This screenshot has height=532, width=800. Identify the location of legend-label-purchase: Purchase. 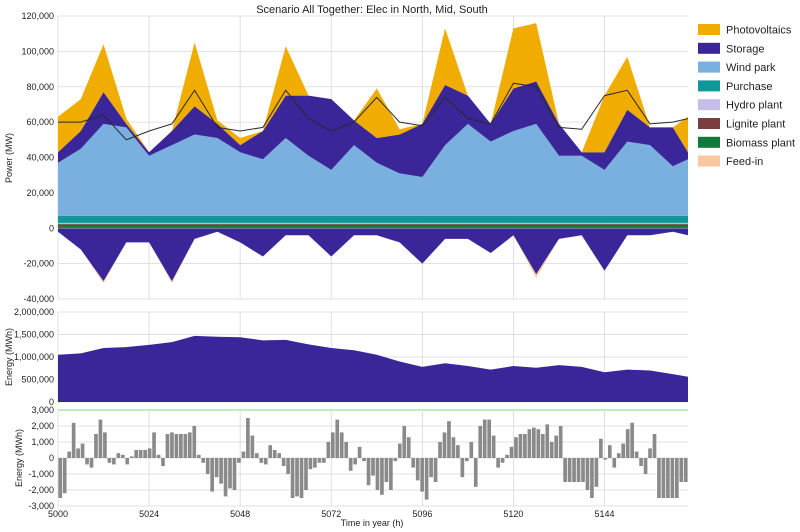
(749, 87).